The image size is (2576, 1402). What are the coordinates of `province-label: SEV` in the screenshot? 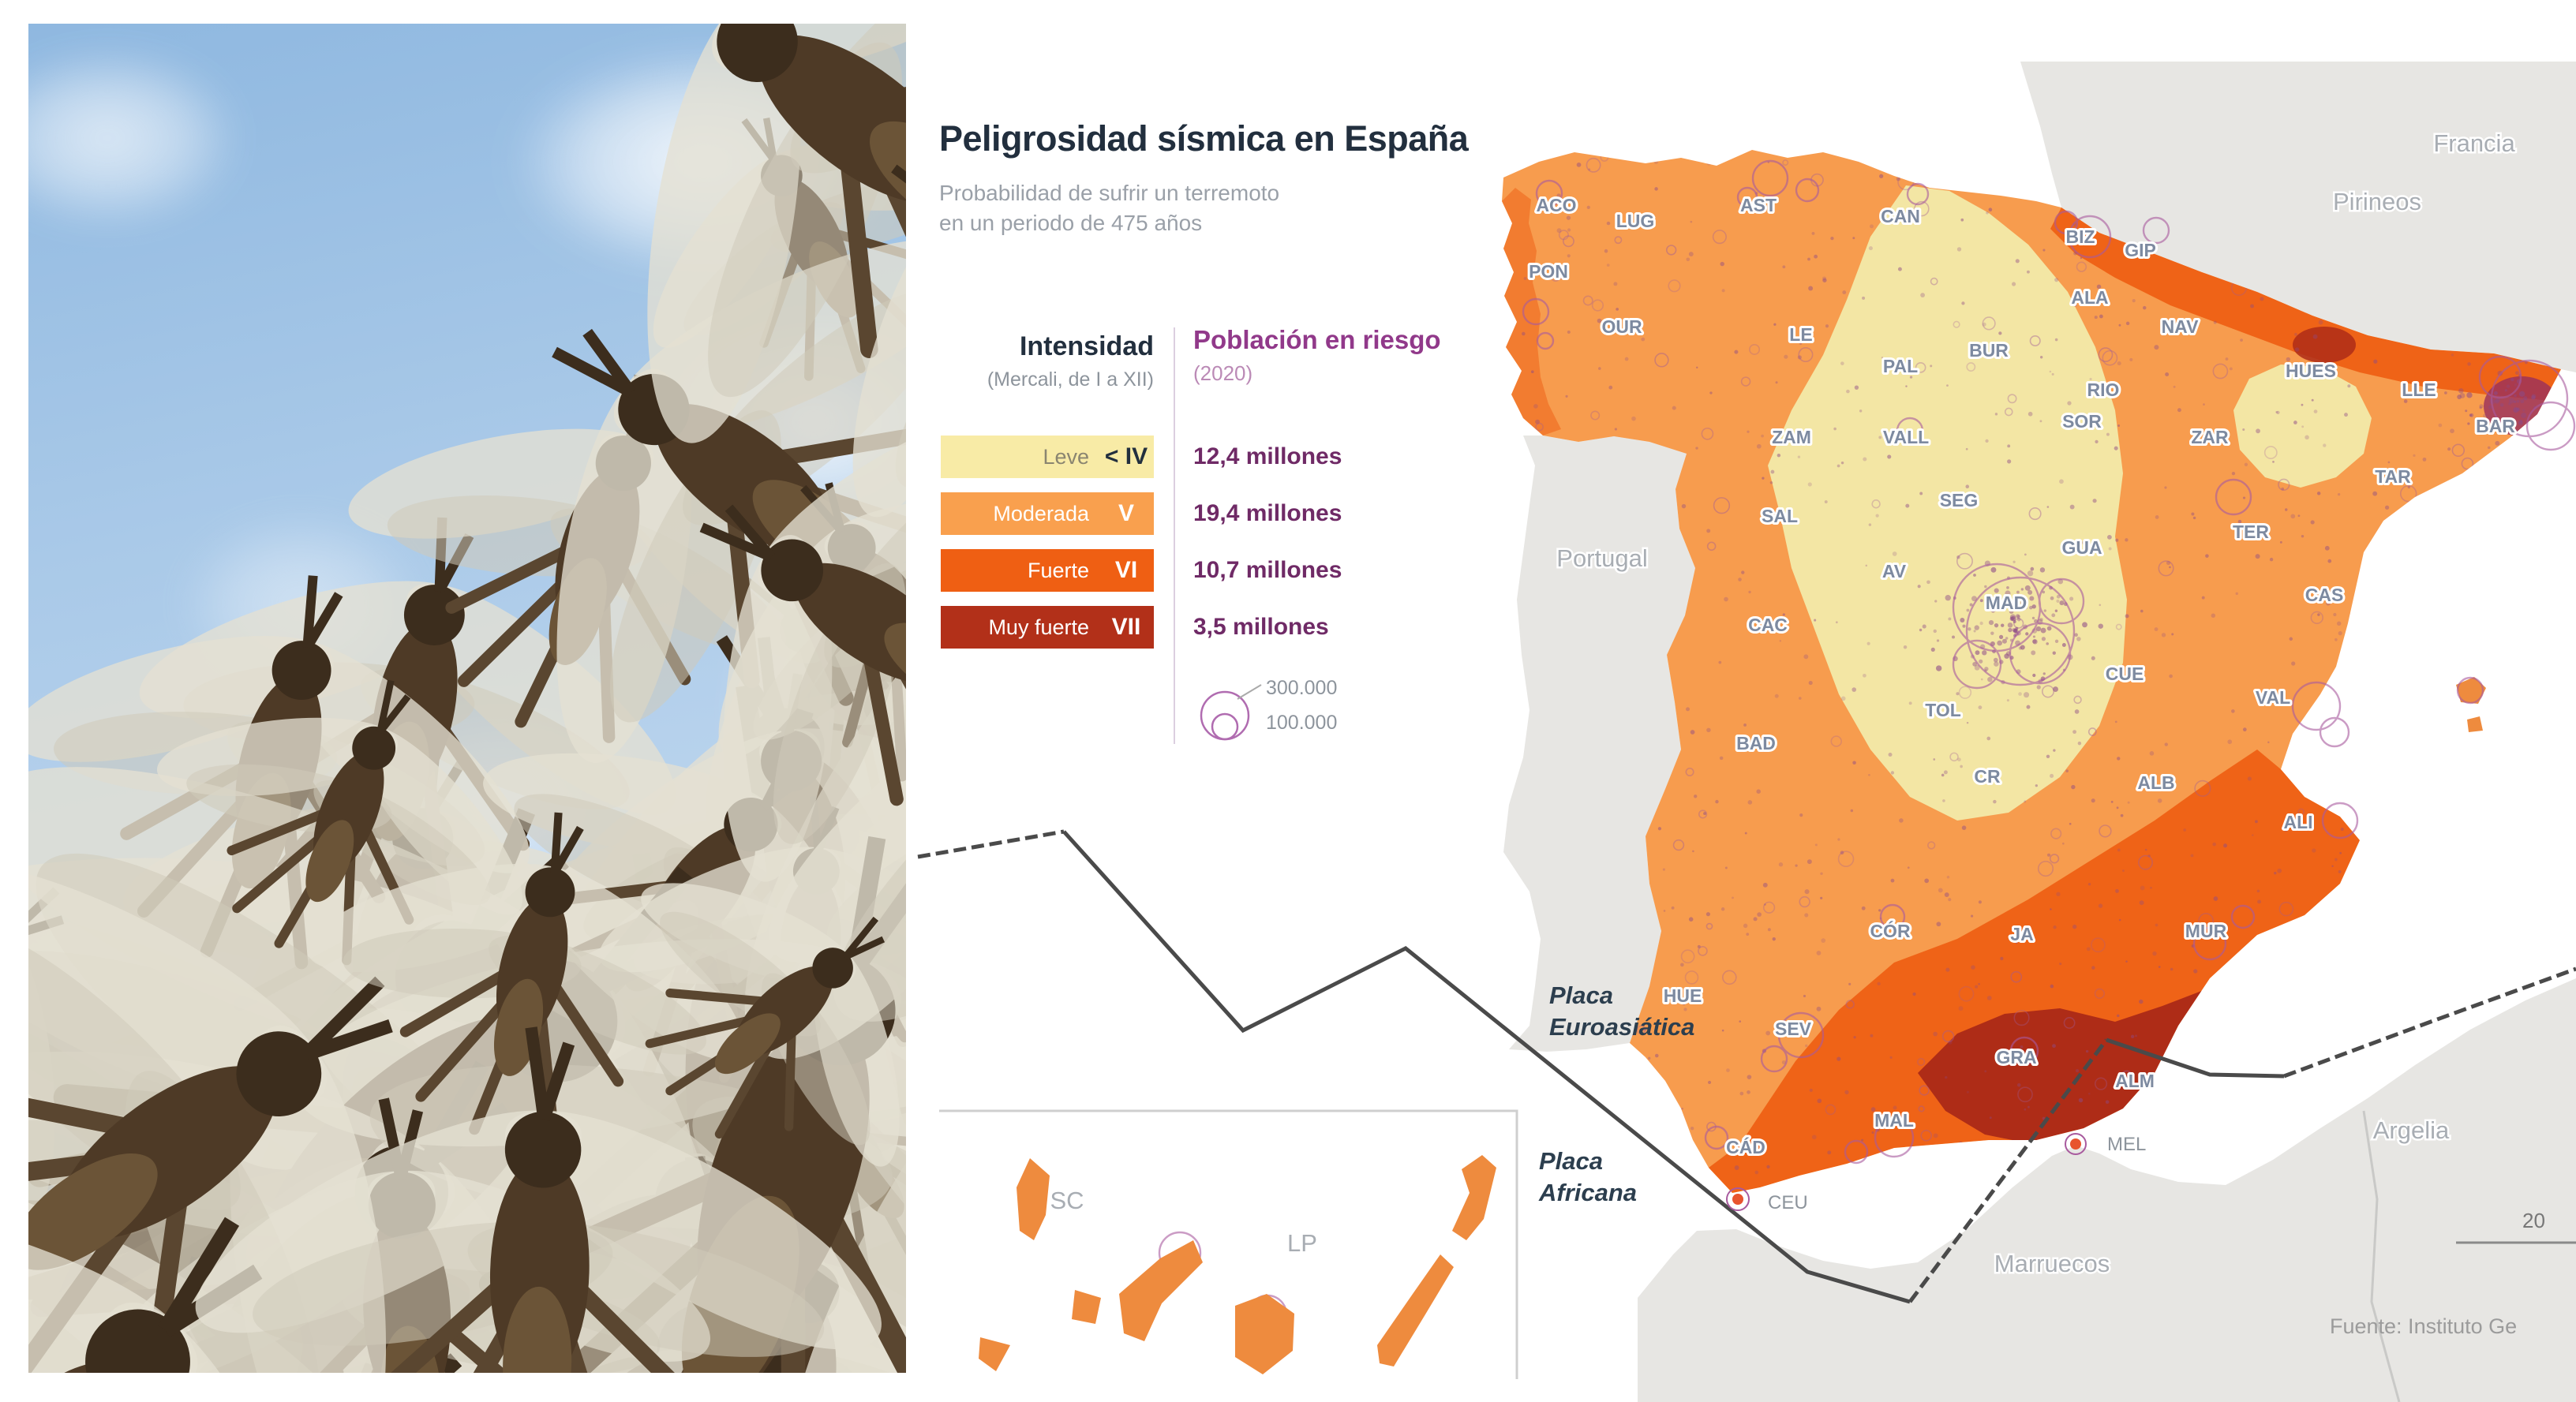 It's located at (1793, 1029).